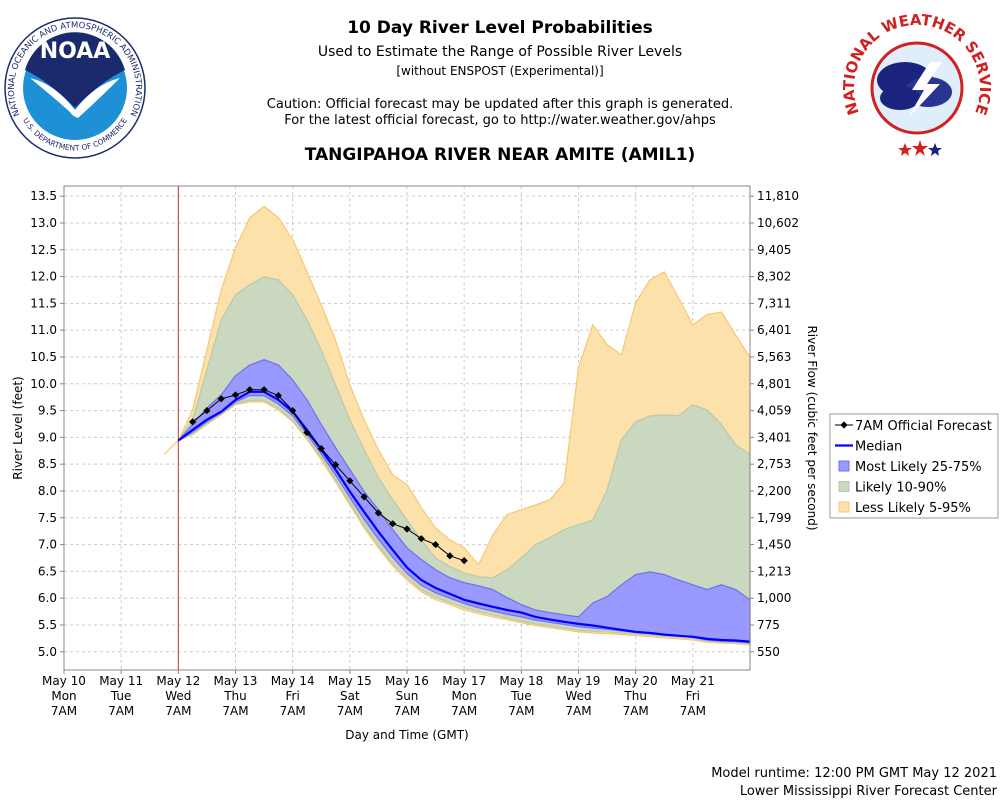  I want to click on y-axis-label: River Level (feet), so click(18, 427).